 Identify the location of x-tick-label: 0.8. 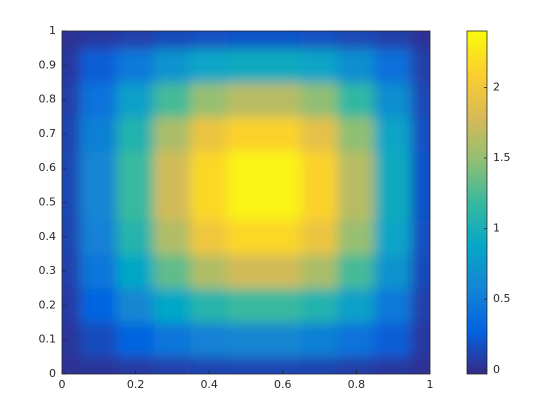
(357, 384).